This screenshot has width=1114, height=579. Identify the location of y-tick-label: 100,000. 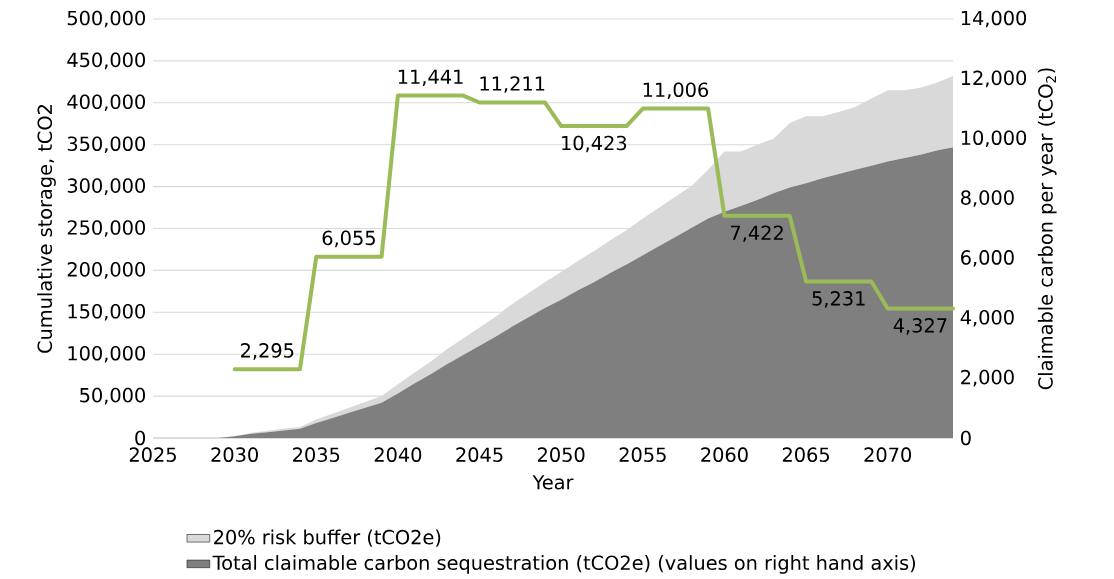
(106, 354).